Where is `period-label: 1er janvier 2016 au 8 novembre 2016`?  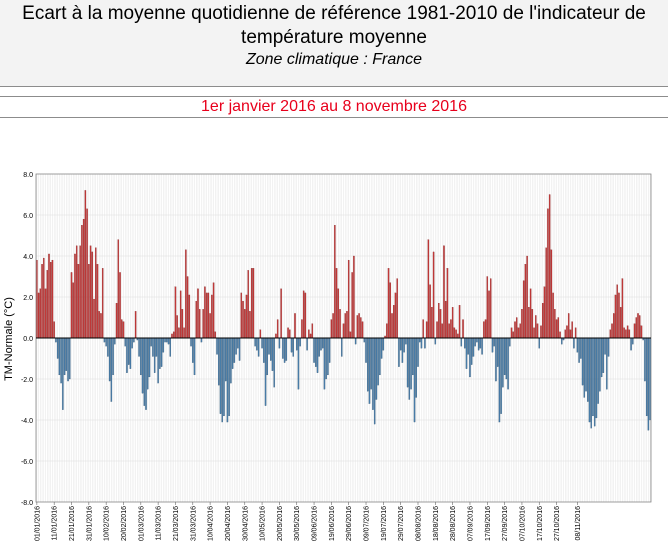
period-label: 1er janvier 2016 au 8 novembre 2016 is located at coordinates (334, 106).